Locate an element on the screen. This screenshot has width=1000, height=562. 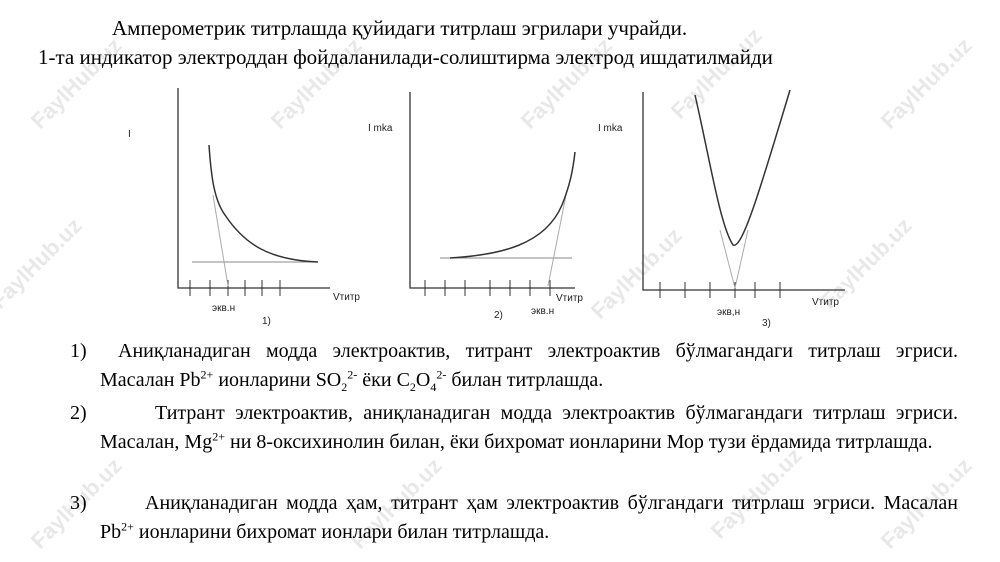
text-run: SO is located at coordinates (328, 380).